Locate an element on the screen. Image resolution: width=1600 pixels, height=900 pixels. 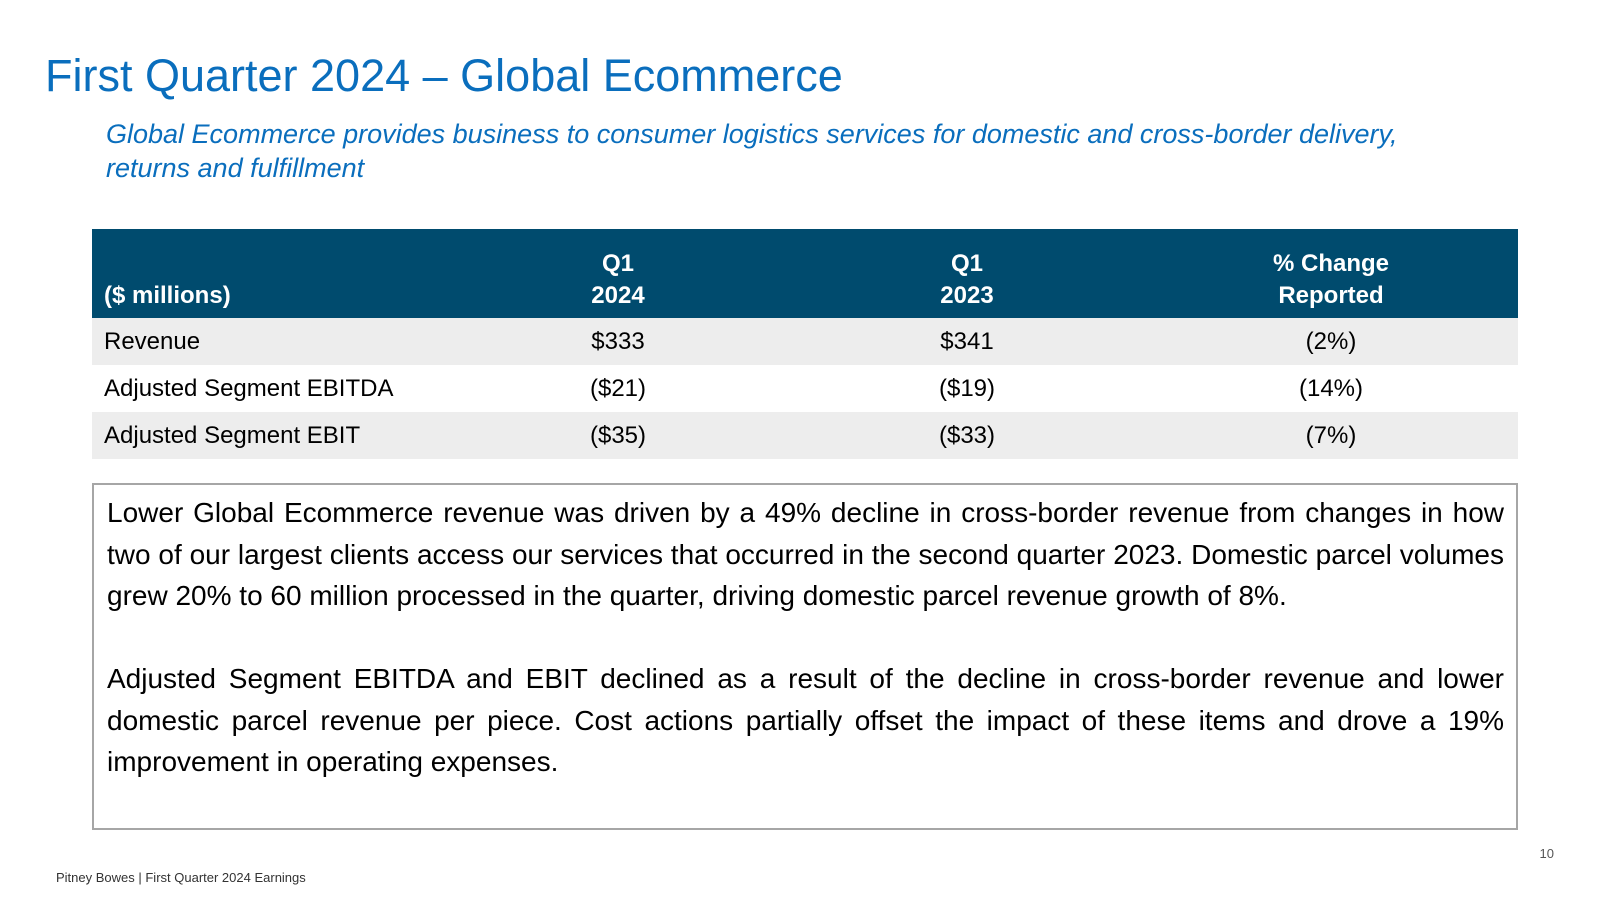
header-q1-2023: Q1 2023 is located at coordinates (967, 273).